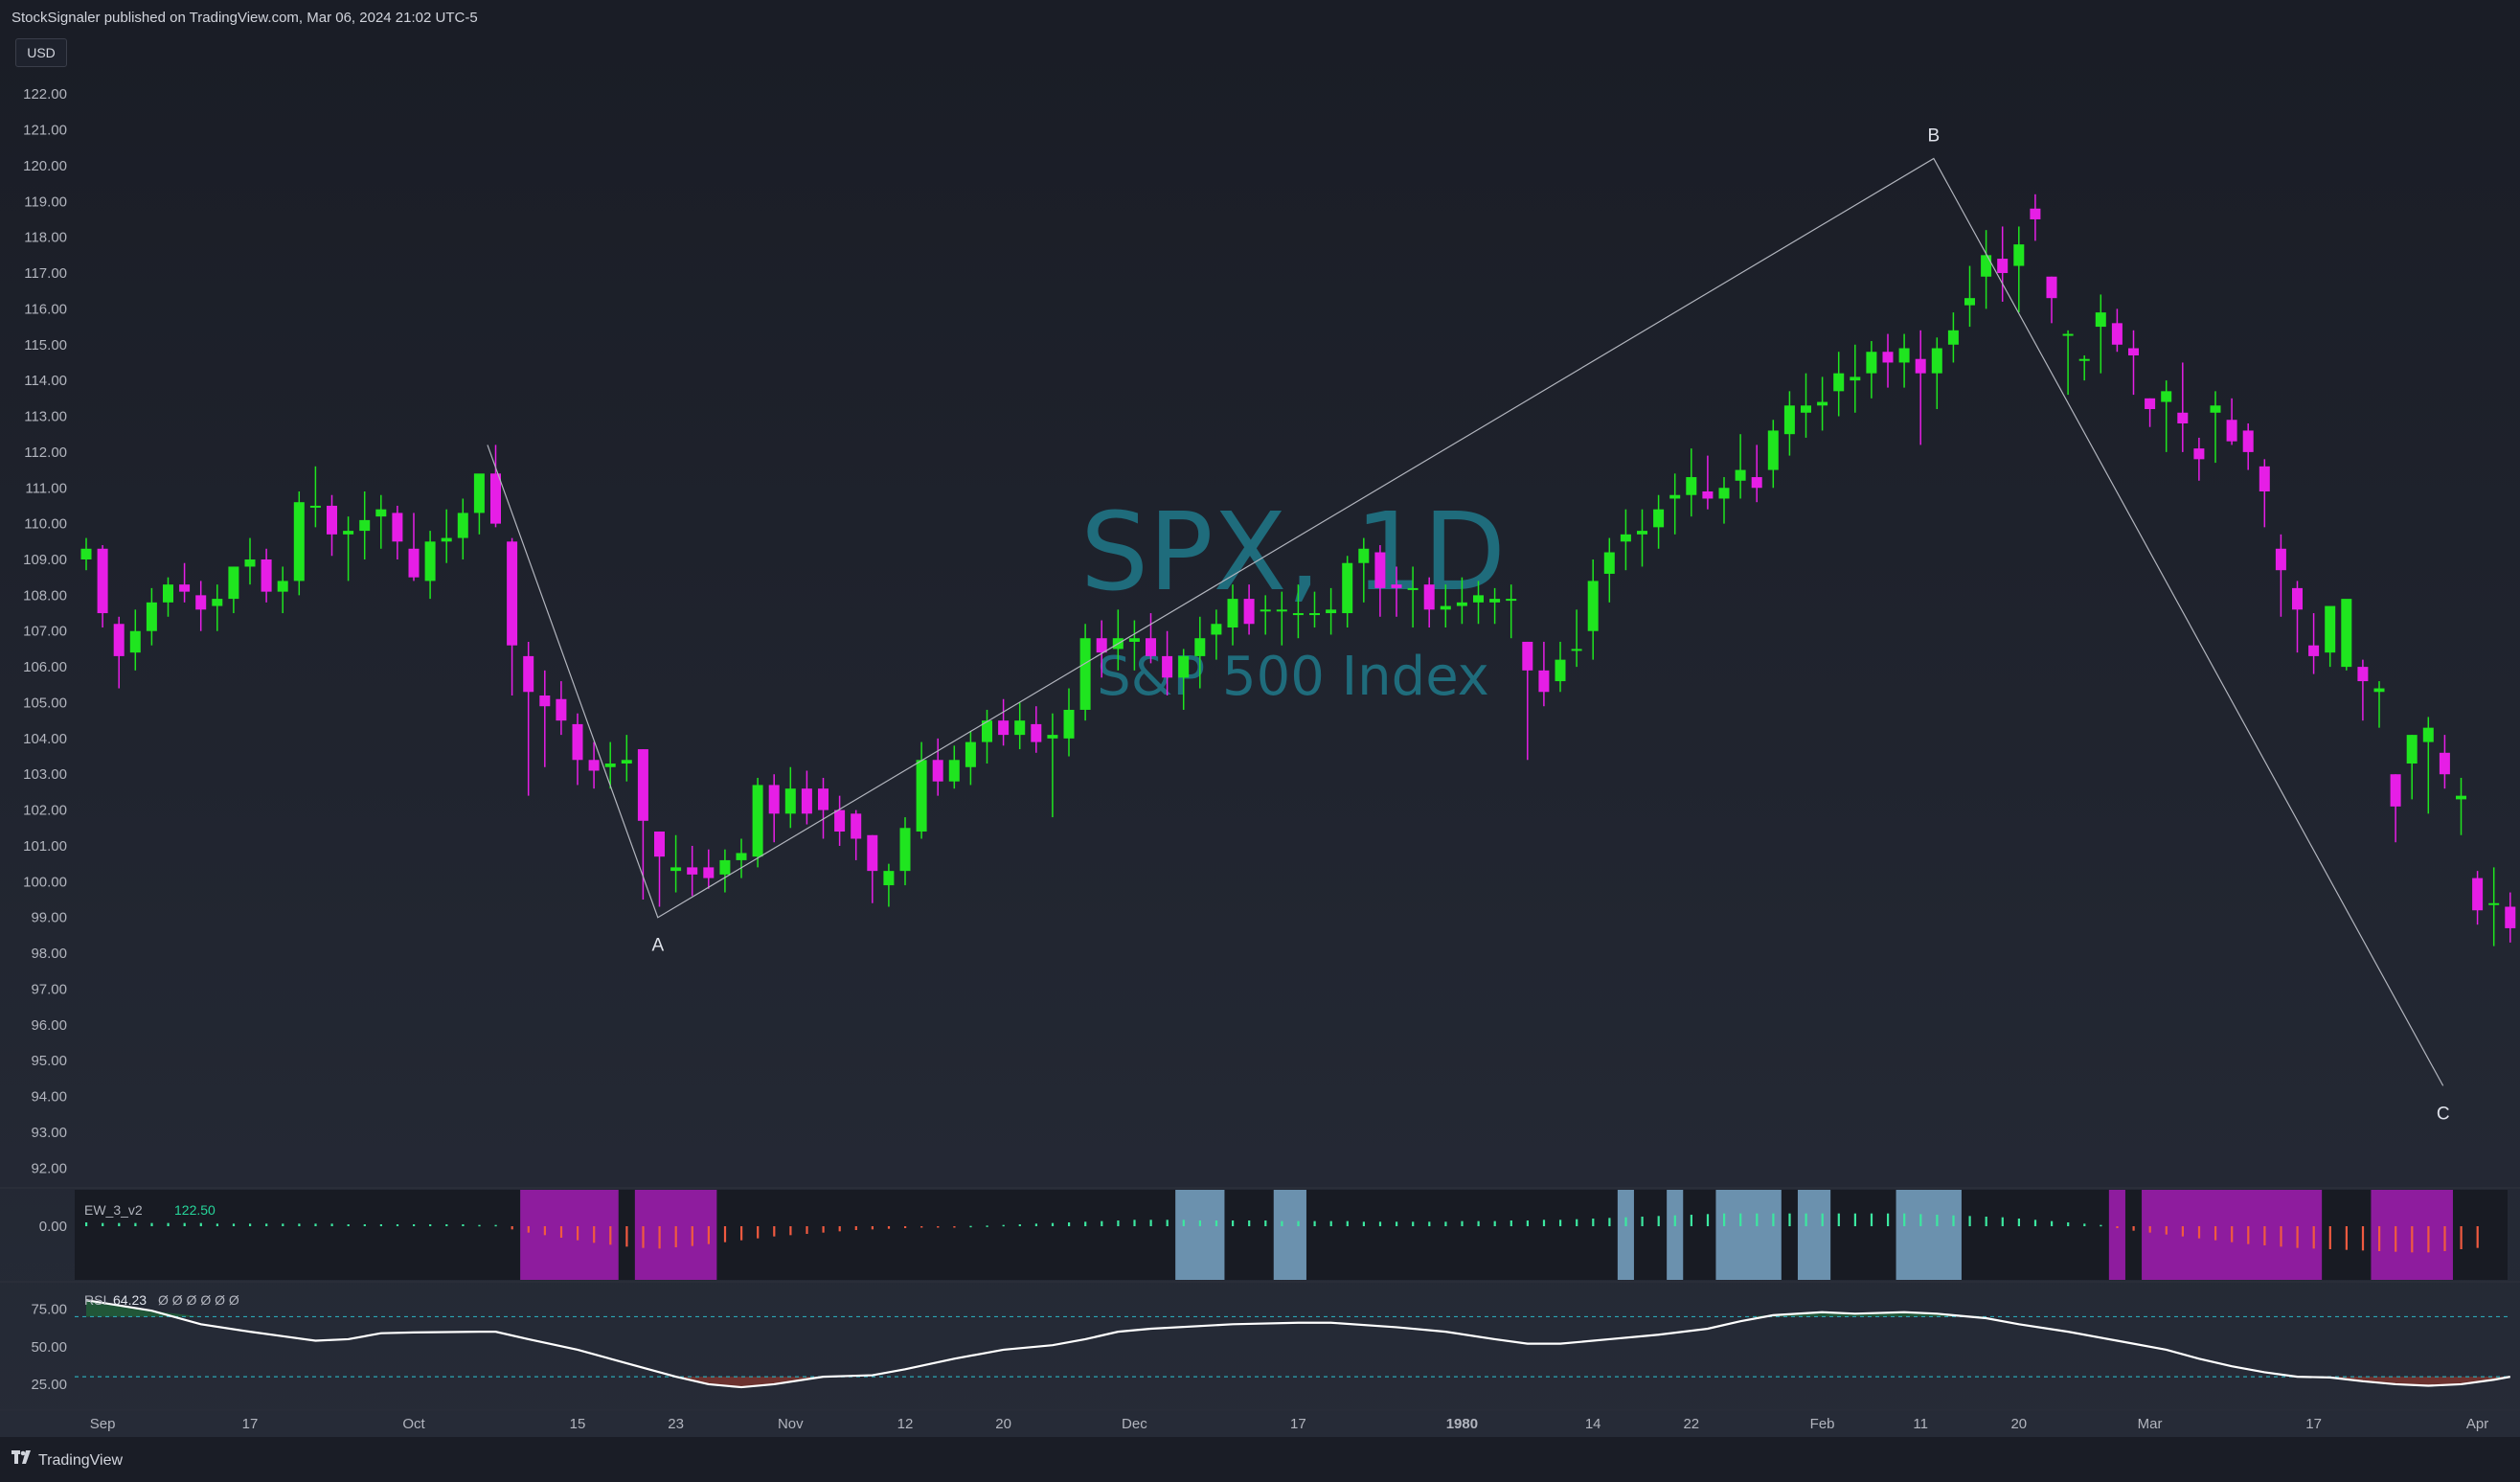  What do you see at coordinates (41, 52) in the screenshot?
I see `currency-badge: USD` at bounding box center [41, 52].